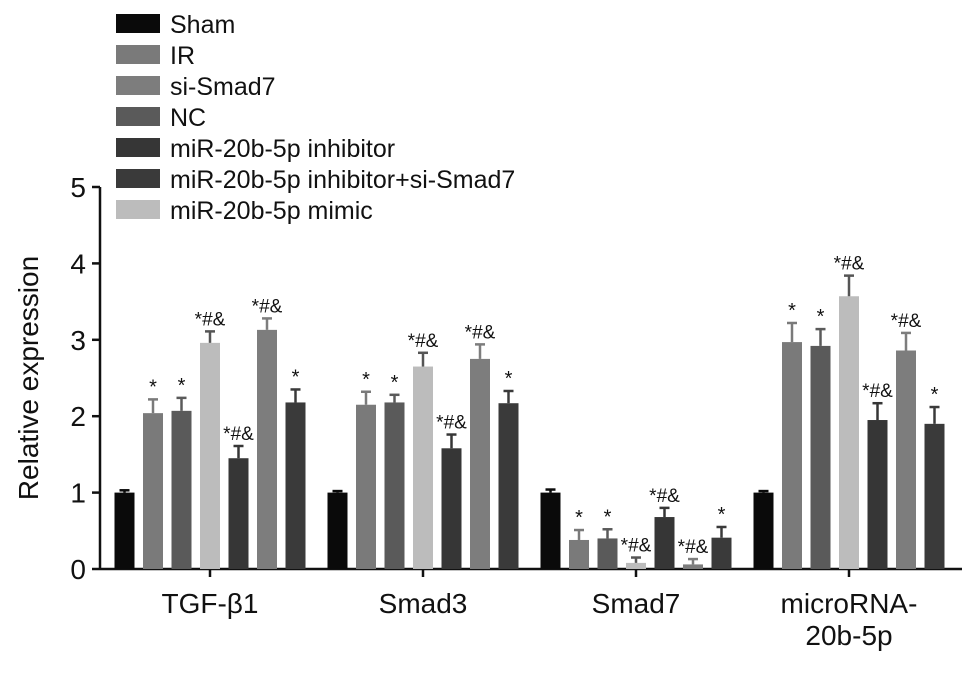  What do you see at coordinates (210, 603) in the screenshot?
I see `x-tick-label: TGF-β1` at bounding box center [210, 603].